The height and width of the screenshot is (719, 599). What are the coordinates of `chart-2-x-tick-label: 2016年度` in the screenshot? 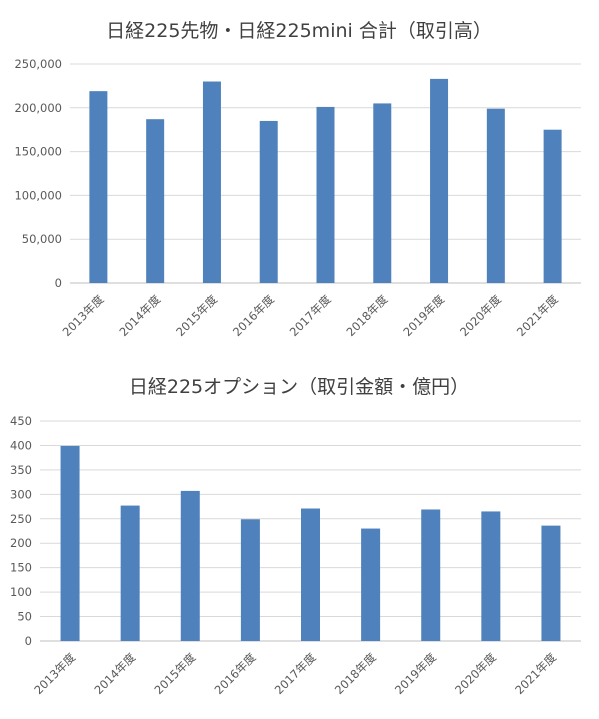 It's located at (235, 673).